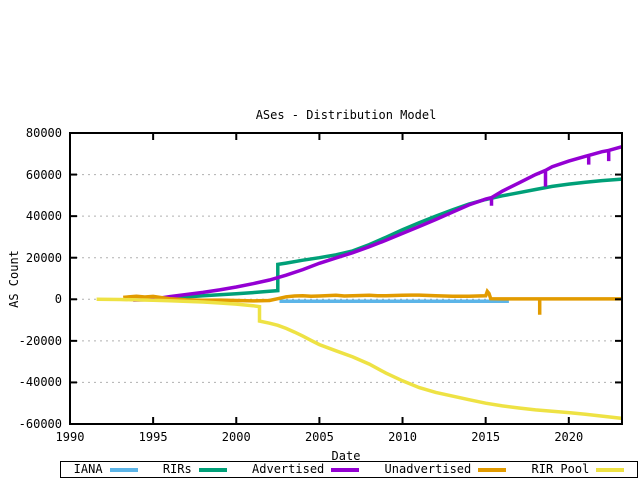 The height and width of the screenshot is (480, 640). What do you see at coordinates (106, 469) in the screenshot?
I see `legend-item-iana: IANA` at bounding box center [106, 469].